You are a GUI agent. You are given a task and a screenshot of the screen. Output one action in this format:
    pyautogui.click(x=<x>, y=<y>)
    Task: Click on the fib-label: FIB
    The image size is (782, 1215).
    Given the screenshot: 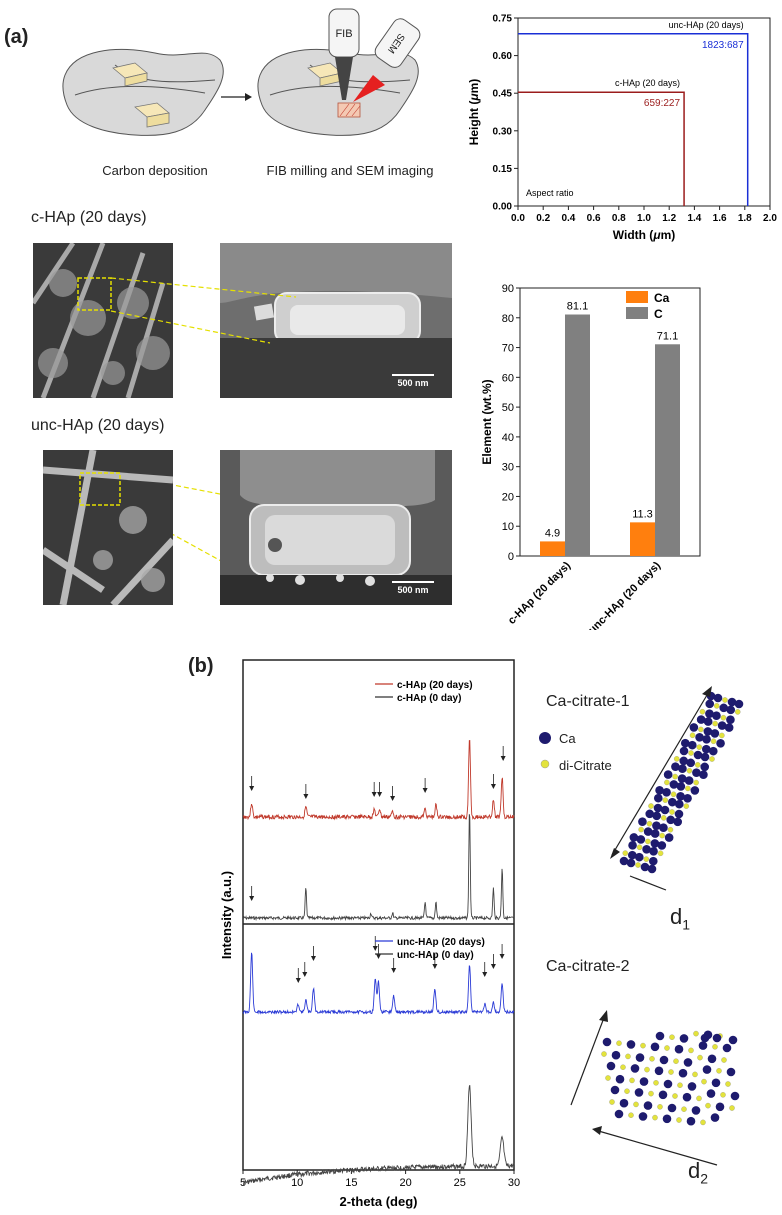 What is the action you would take?
    pyautogui.click(x=343, y=34)
    